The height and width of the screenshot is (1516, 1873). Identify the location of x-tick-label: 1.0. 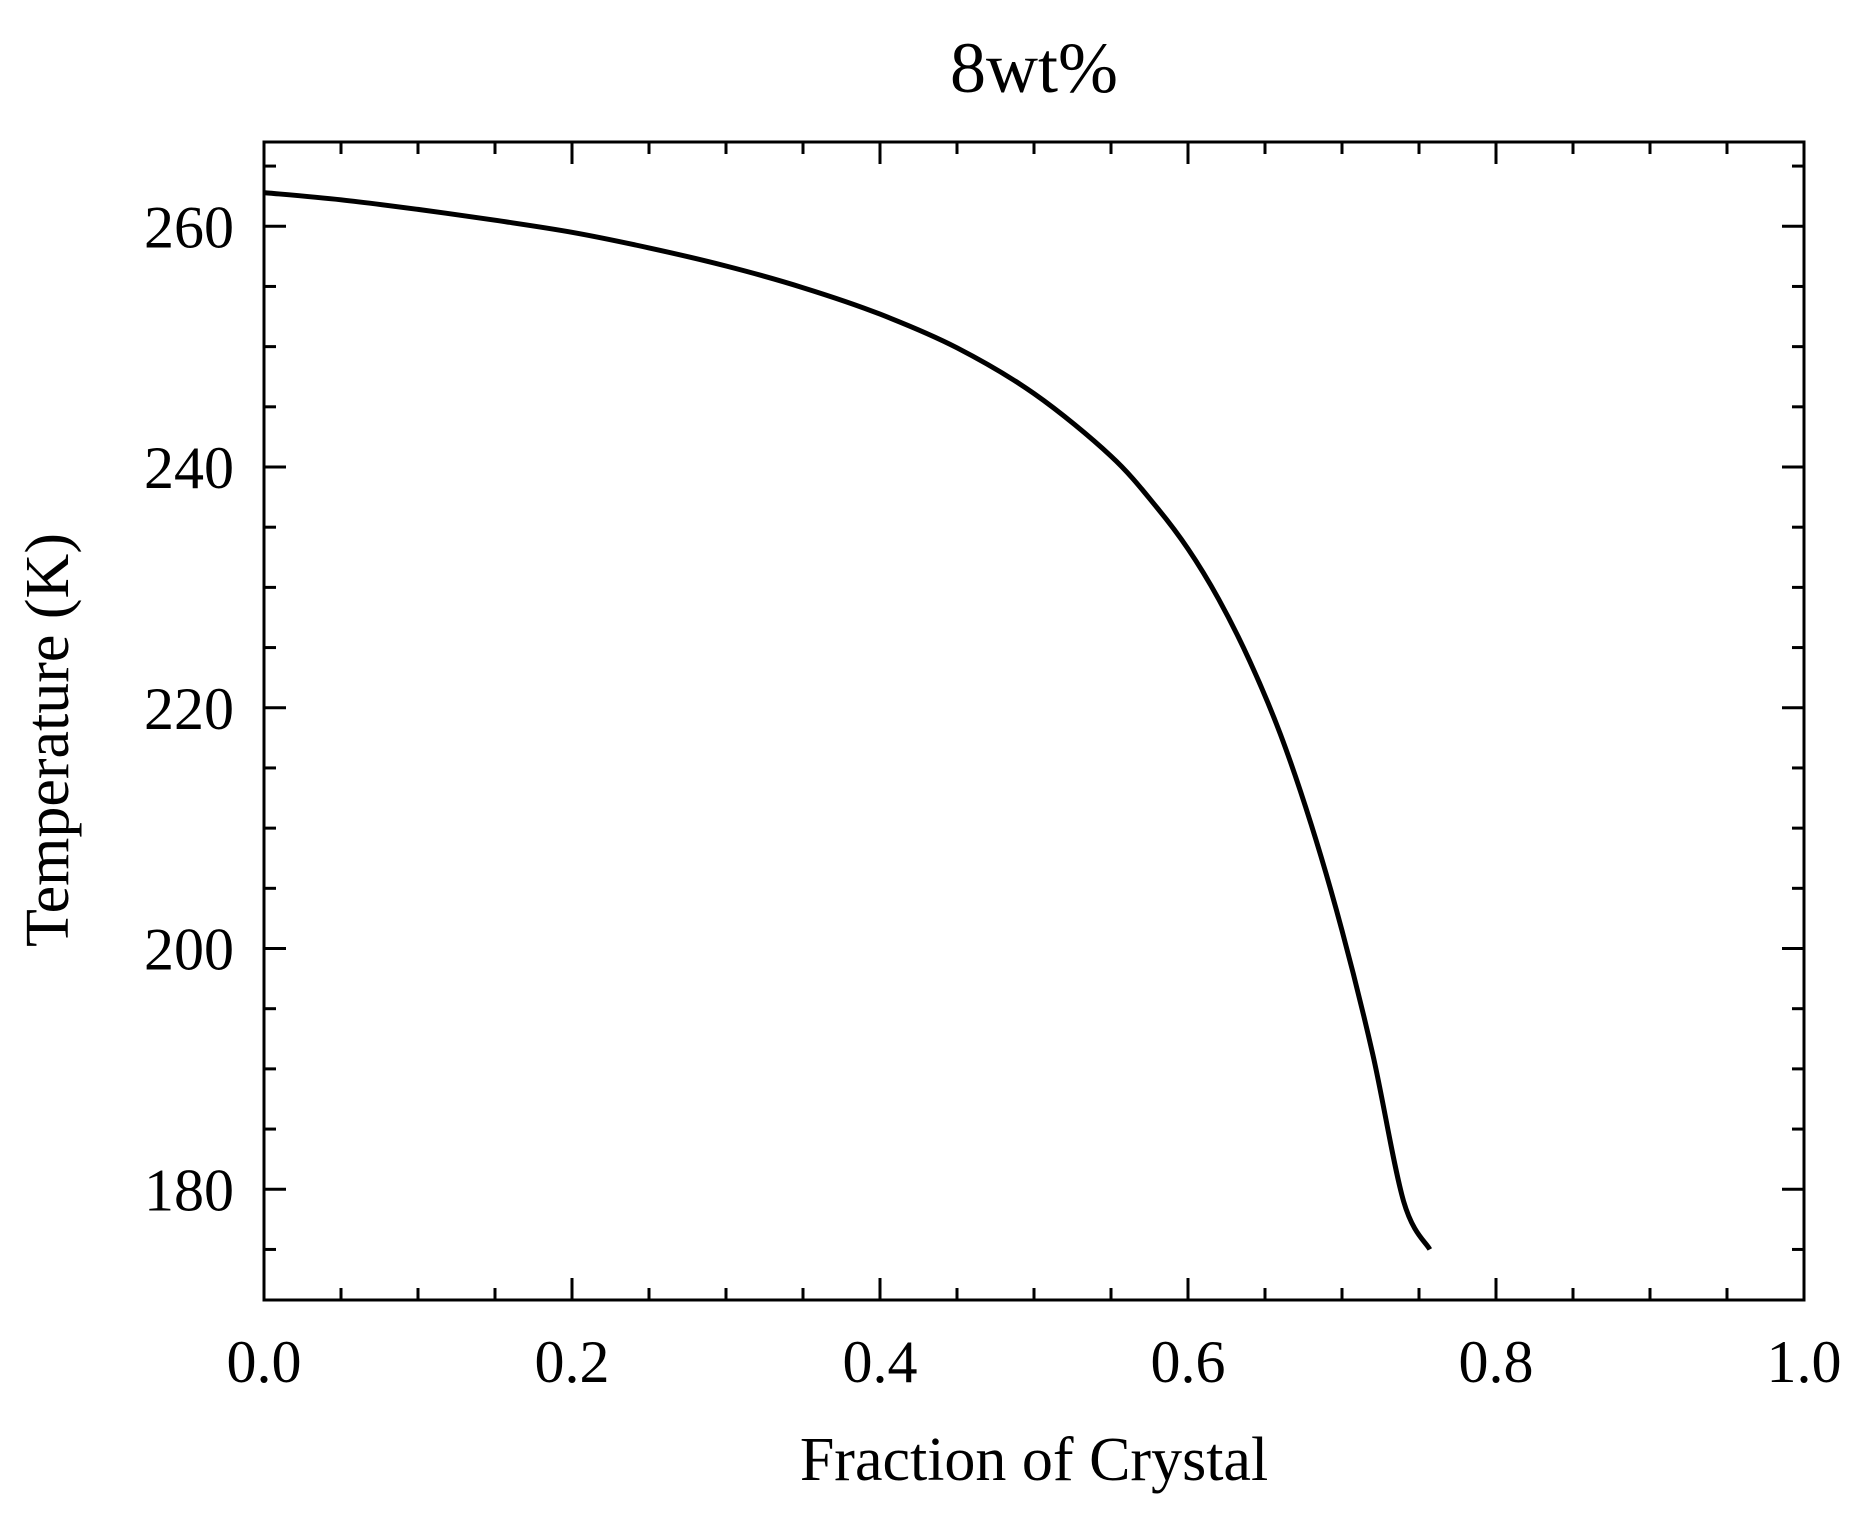
(1804, 1362).